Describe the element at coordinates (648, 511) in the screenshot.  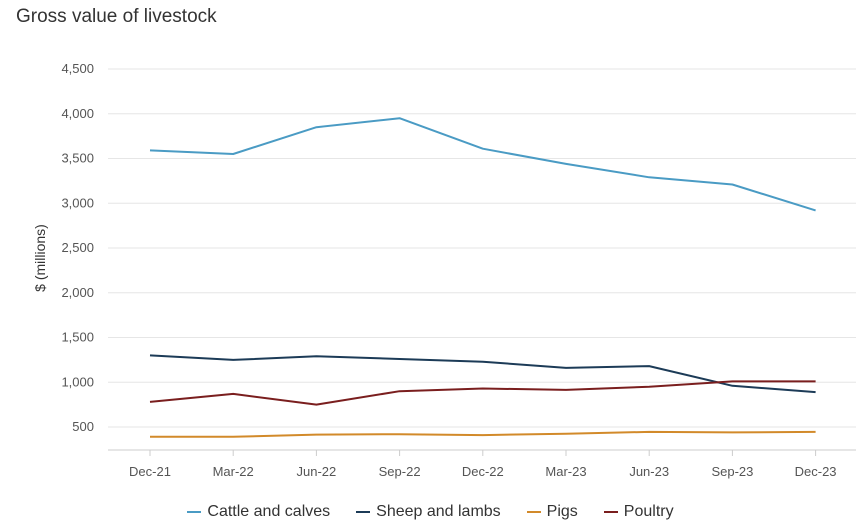
I see `legend-label: Poultry` at that location.